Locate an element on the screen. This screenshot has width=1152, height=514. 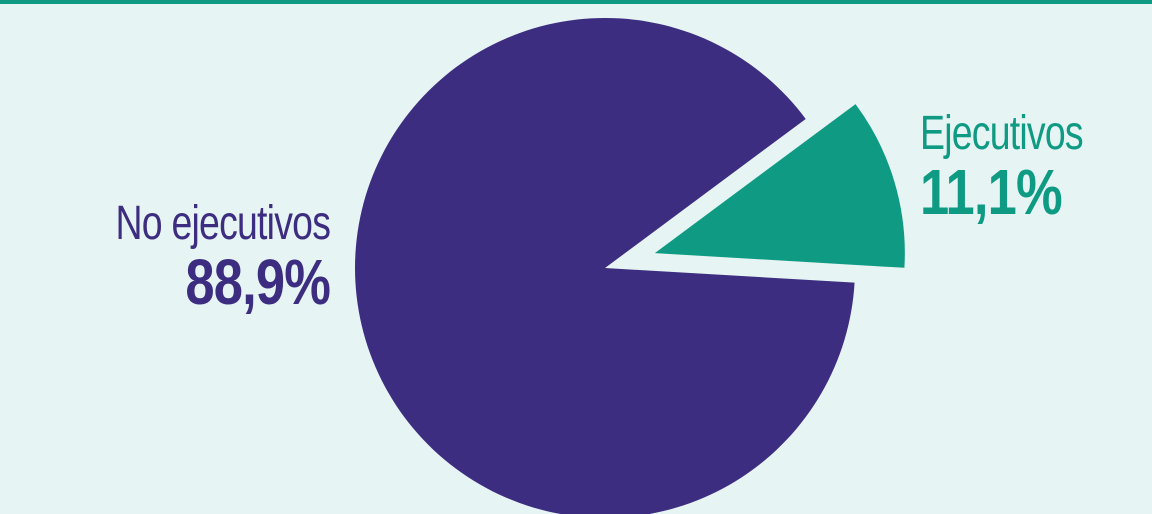
category-label-no-ejecutivos: No ejecutivos is located at coordinates (222, 223).